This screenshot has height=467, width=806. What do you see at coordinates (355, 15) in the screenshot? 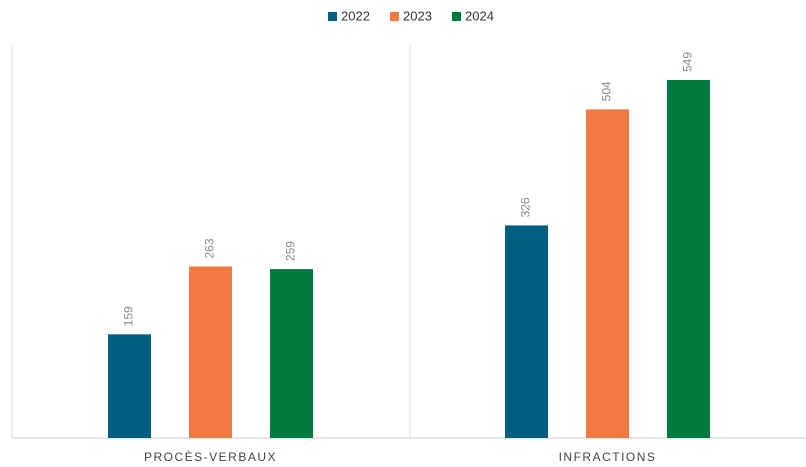
I see `legend-label: 2022` at bounding box center [355, 15].